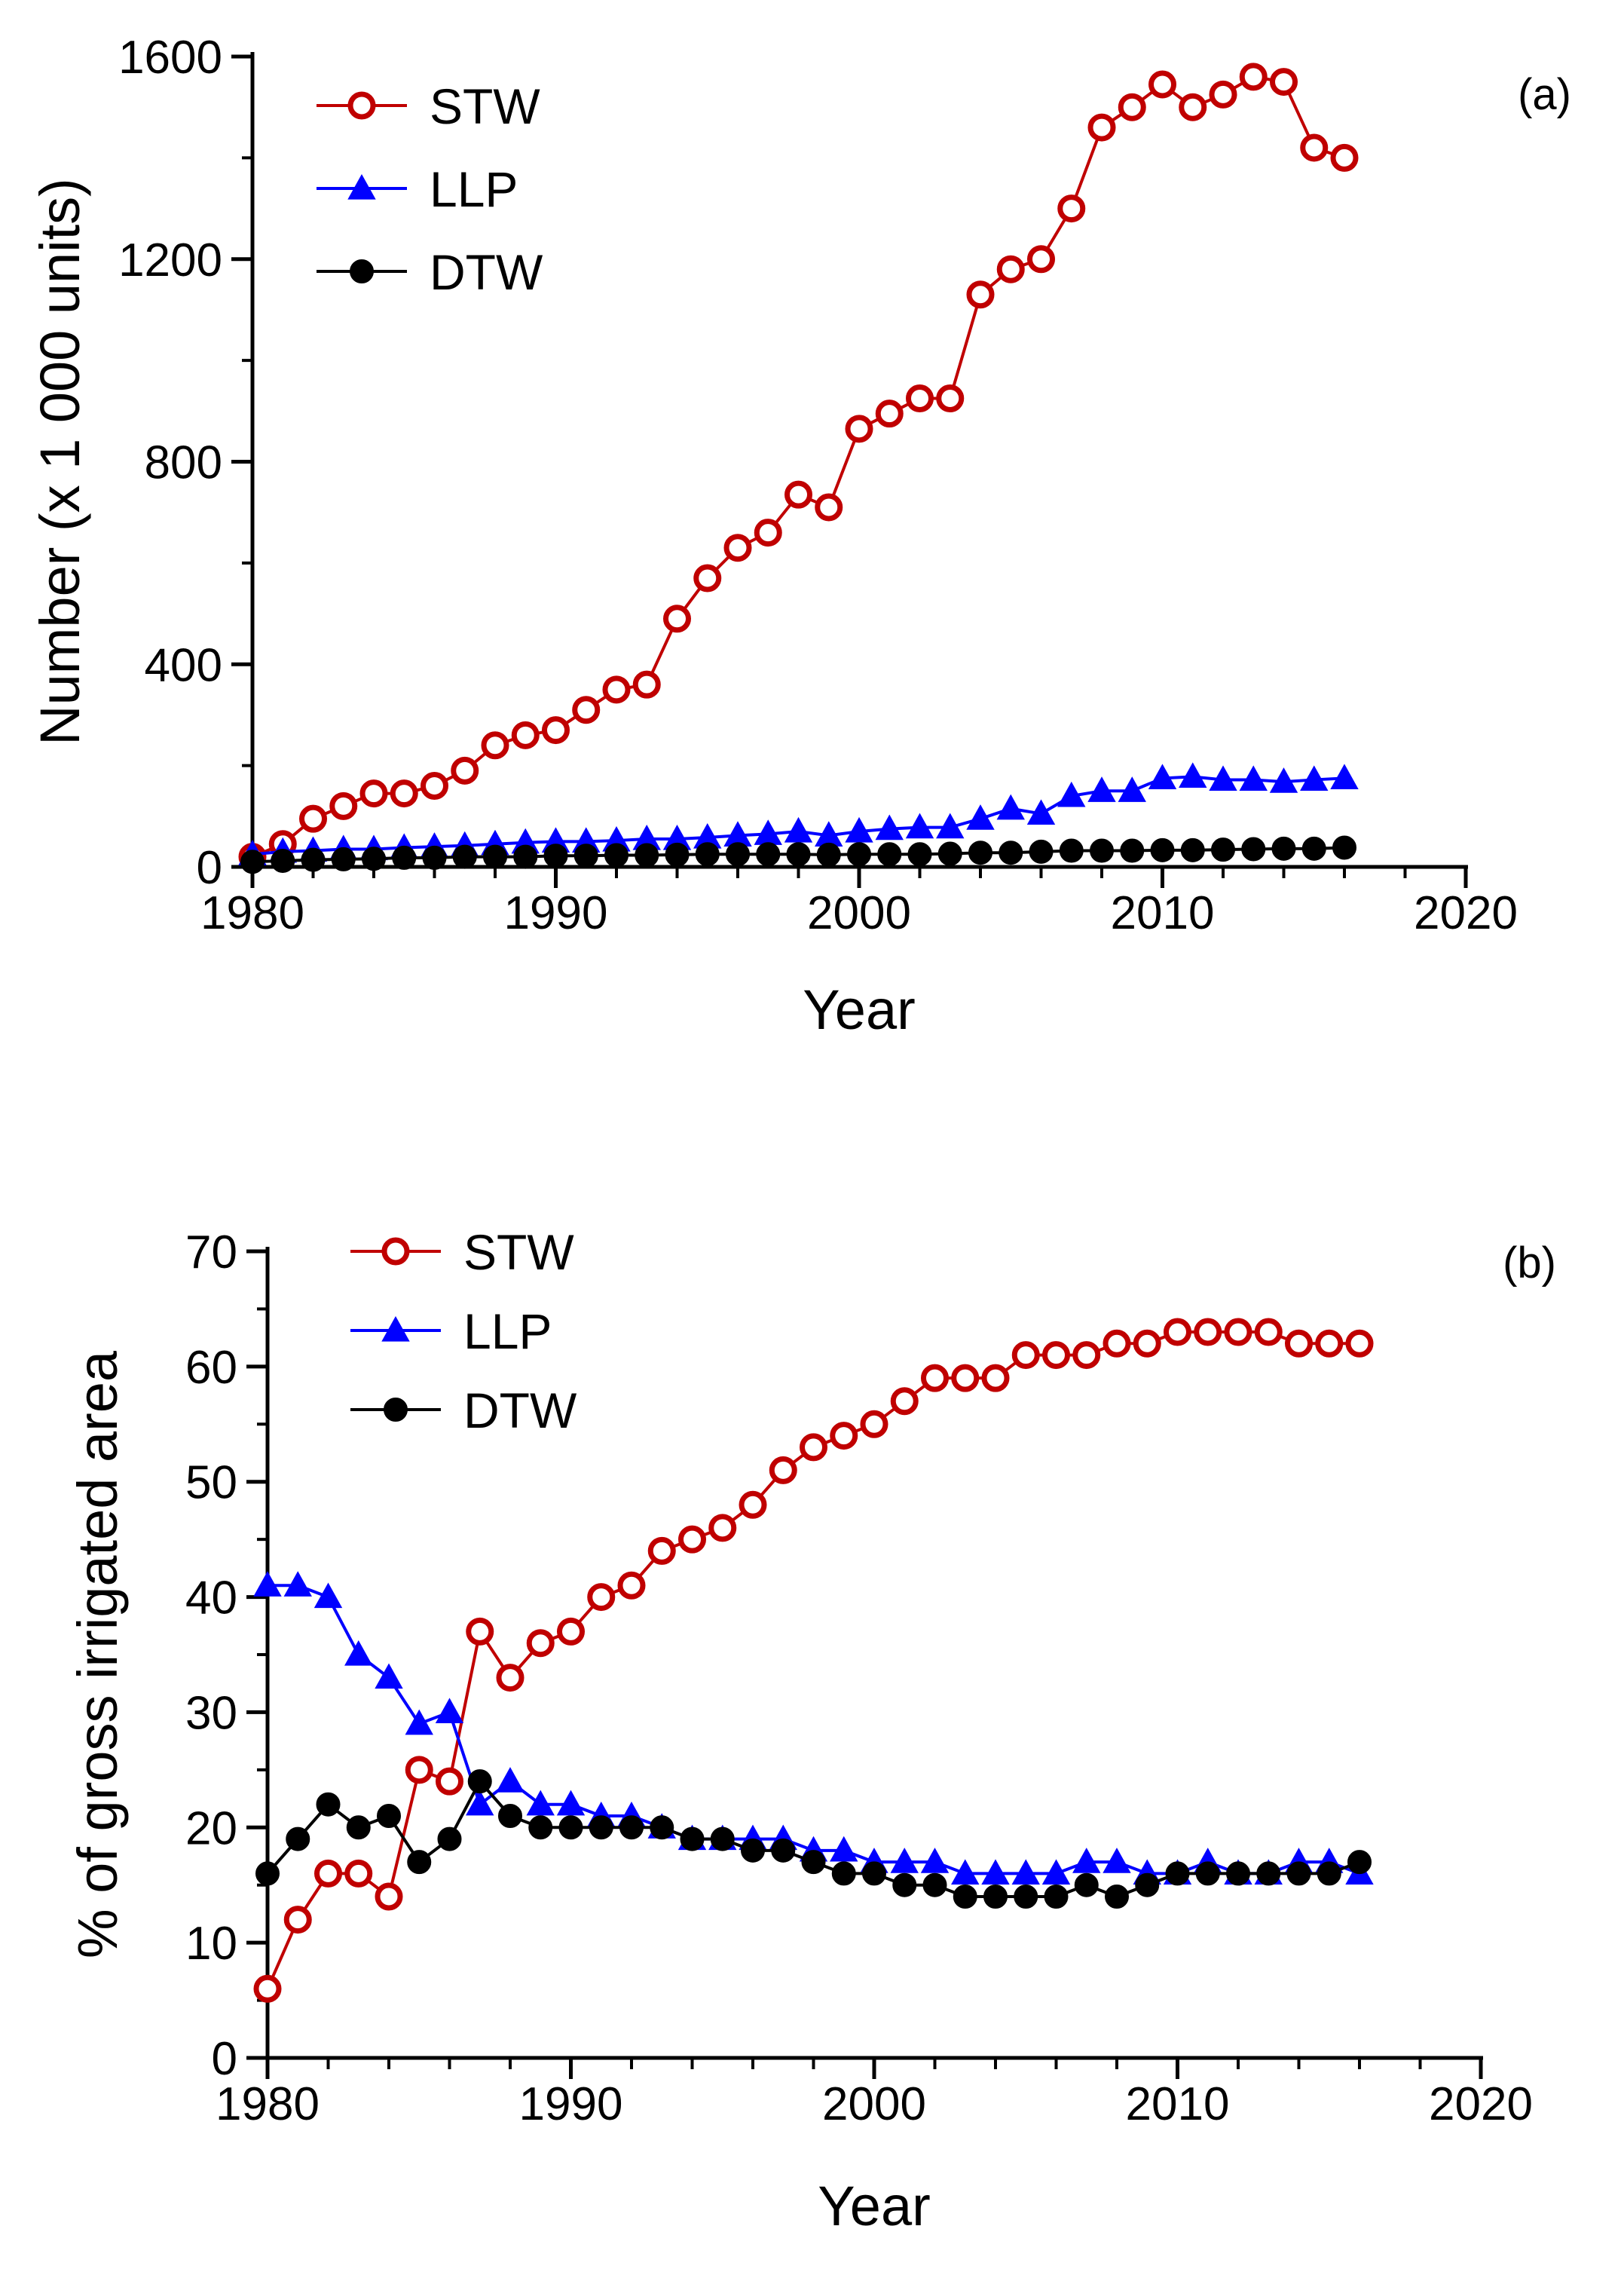 The height and width of the screenshot is (2275, 1624). I want to click on y-tick-label: 30, so click(211, 1713).